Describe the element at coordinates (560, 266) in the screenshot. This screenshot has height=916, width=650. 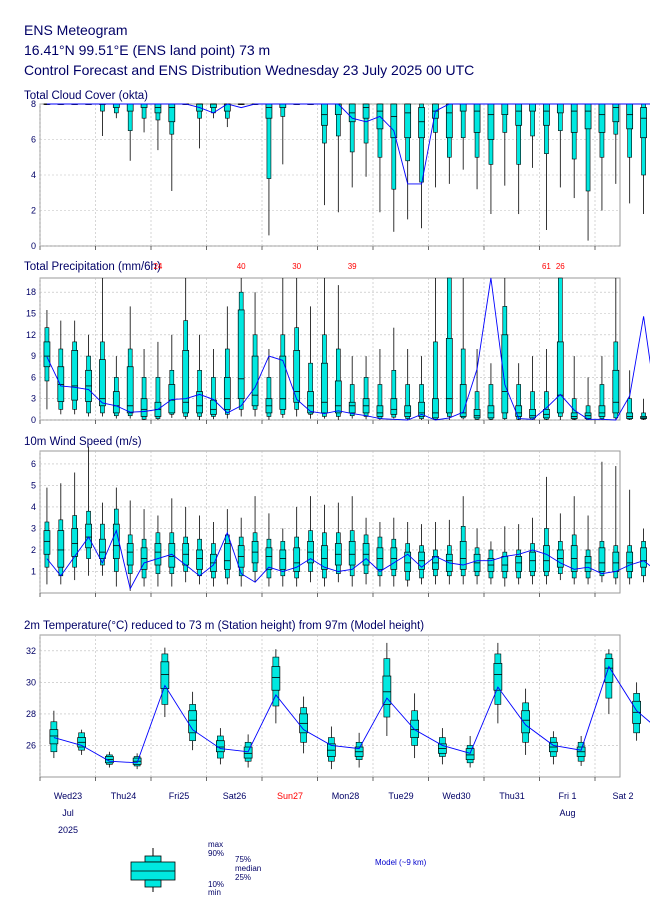
I see `max-value-label: 26` at that location.